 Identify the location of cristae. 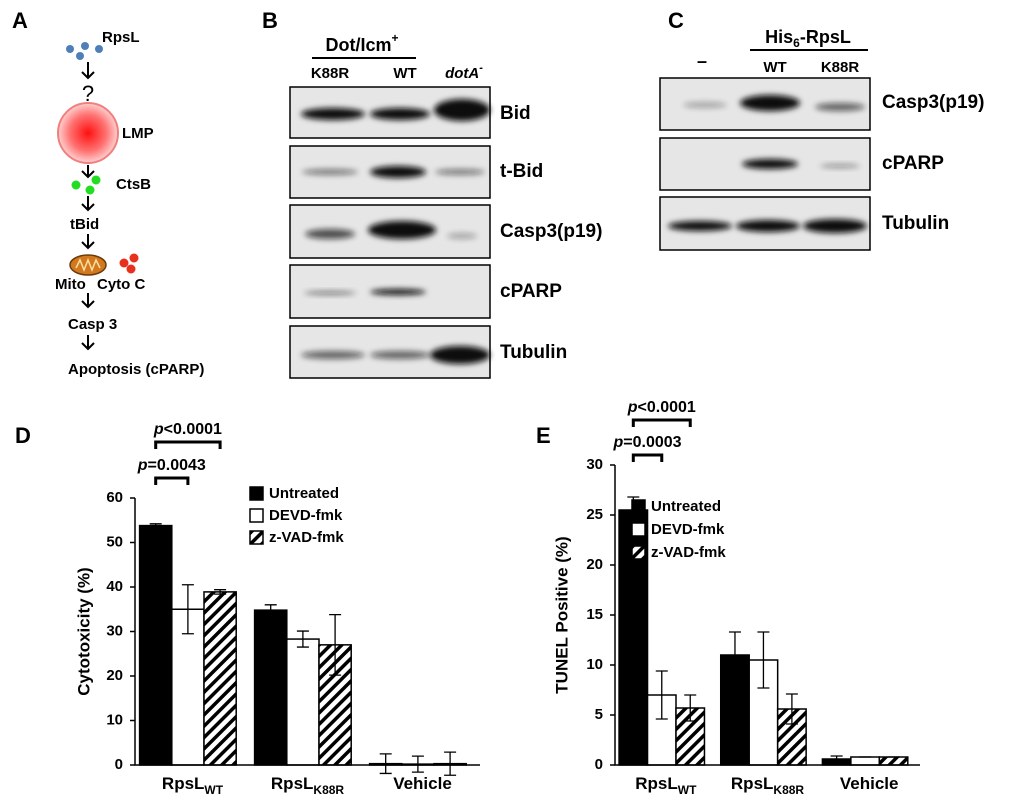
(88, 265).